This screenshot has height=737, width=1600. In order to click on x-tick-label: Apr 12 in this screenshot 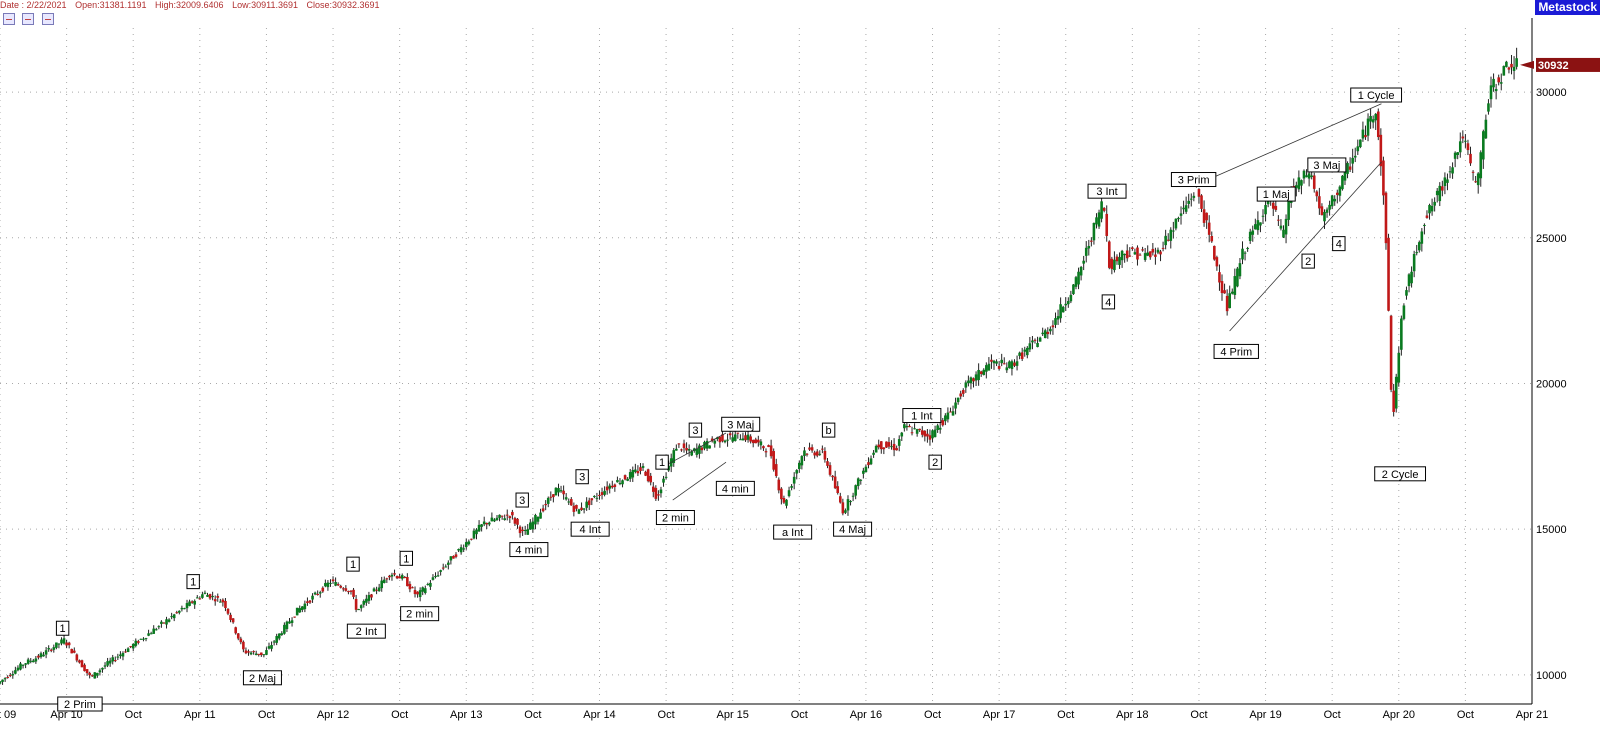, I will do `click(333, 715)`.